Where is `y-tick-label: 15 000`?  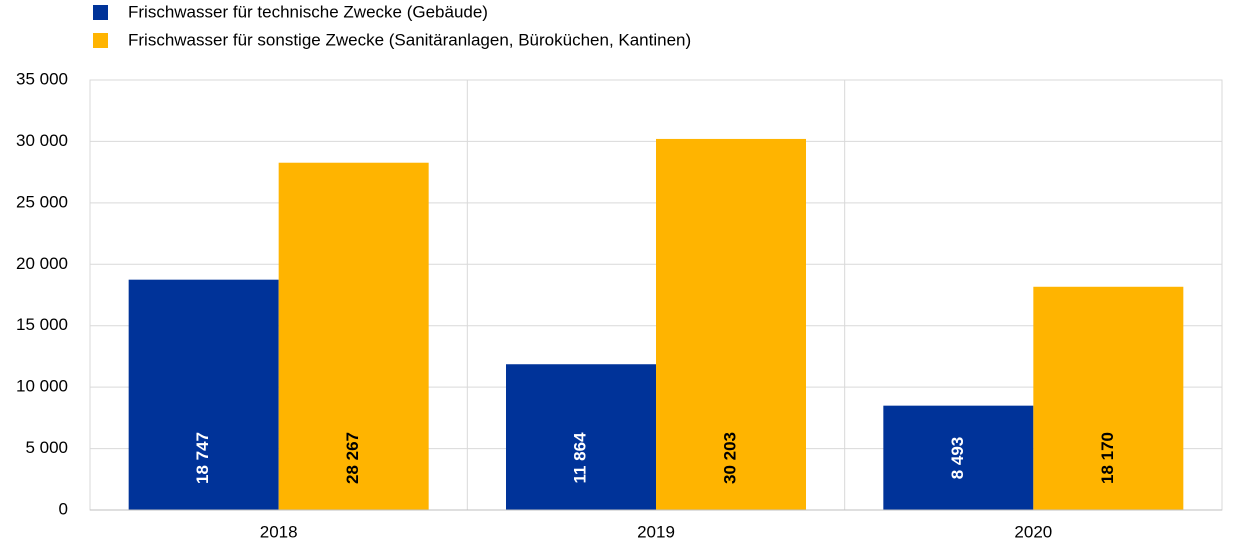 y-tick-label: 15 000 is located at coordinates (42, 324).